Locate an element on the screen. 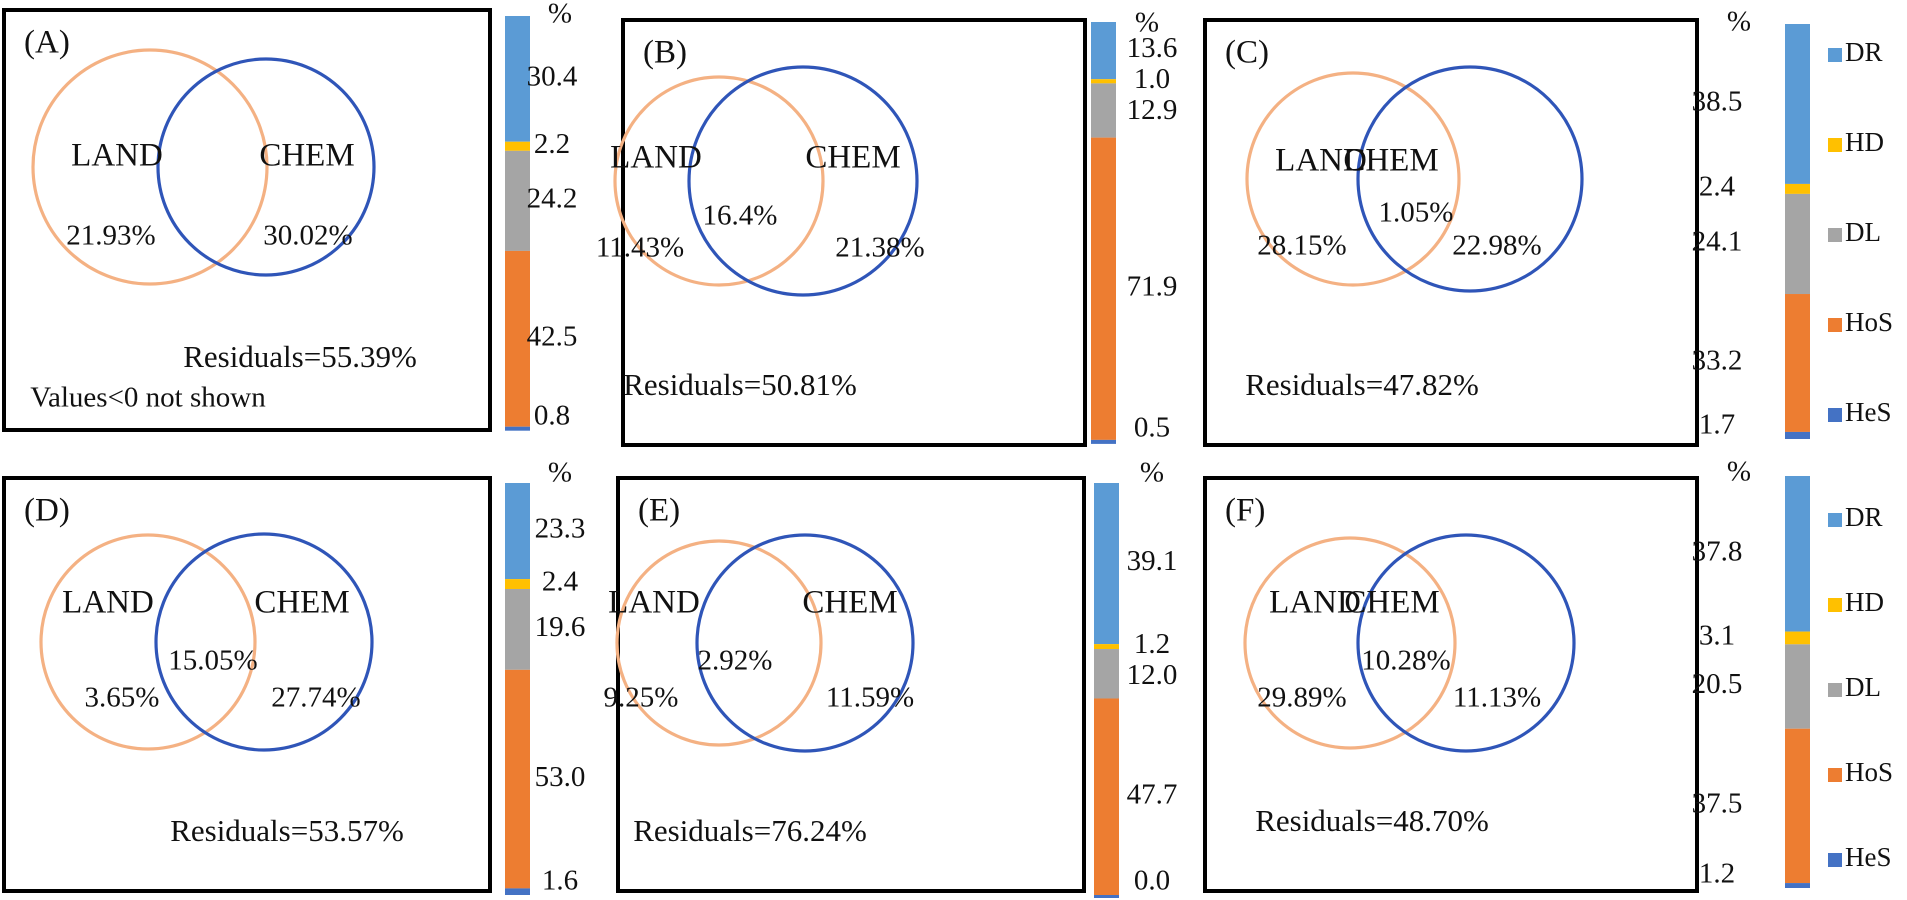 The height and width of the screenshot is (900, 1907). bar-value-hes: 0.0 is located at coordinates (1152, 881).